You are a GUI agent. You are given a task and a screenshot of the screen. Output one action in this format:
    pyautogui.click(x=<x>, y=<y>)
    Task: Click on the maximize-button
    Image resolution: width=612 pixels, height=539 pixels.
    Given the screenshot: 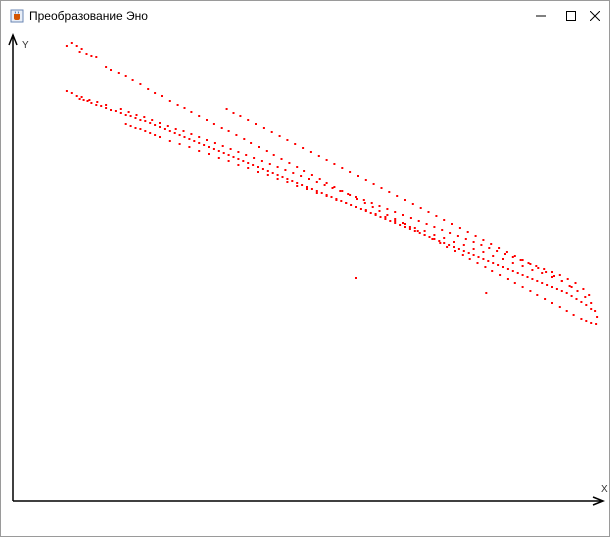 What is the action you would take?
    pyautogui.click(x=571, y=16)
    